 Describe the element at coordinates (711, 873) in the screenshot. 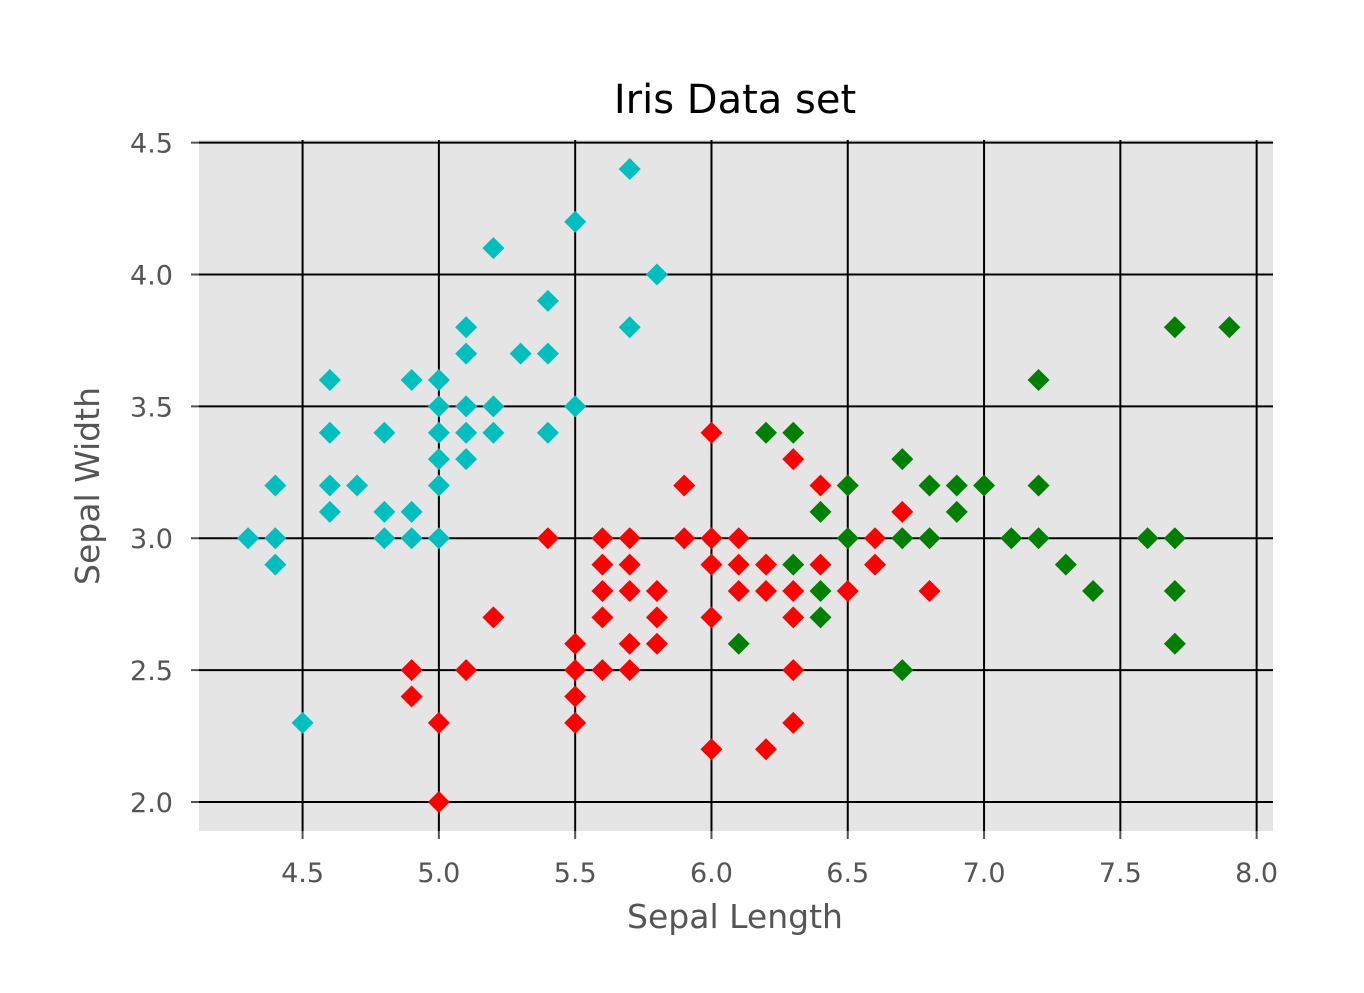

I see `x-tick-label: 6.0` at that location.